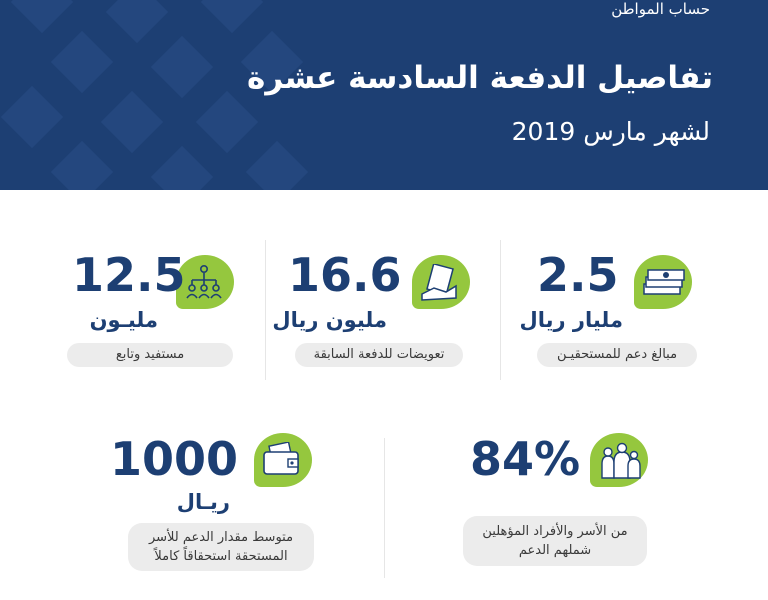 Image resolution: width=768 pixels, height=600 pixels. Describe the element at coordinates (379, 355) in the screenshot. I see `stat-label: تعويضات للدفعة السابقة` at that location.